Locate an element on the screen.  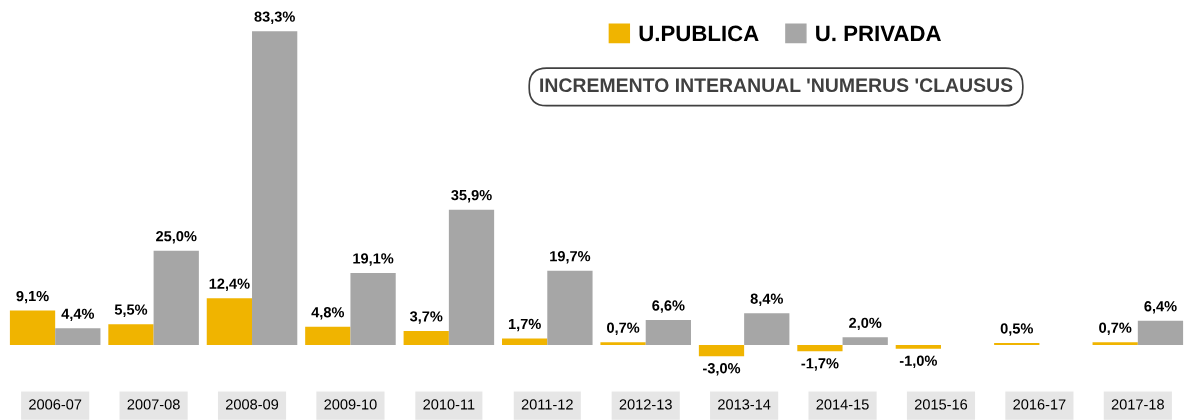
data-label: 2,0% is located at coordinates (865, 324).